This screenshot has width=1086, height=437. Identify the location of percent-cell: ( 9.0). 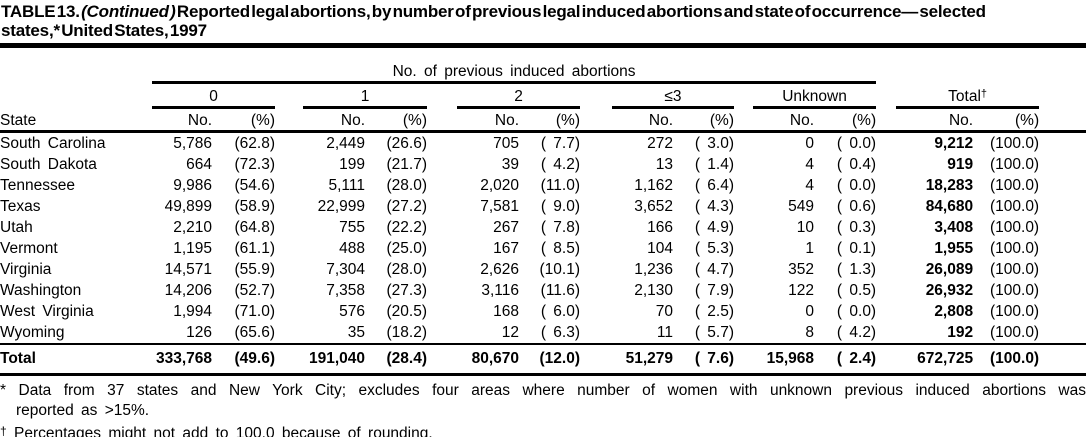
(560, 206).